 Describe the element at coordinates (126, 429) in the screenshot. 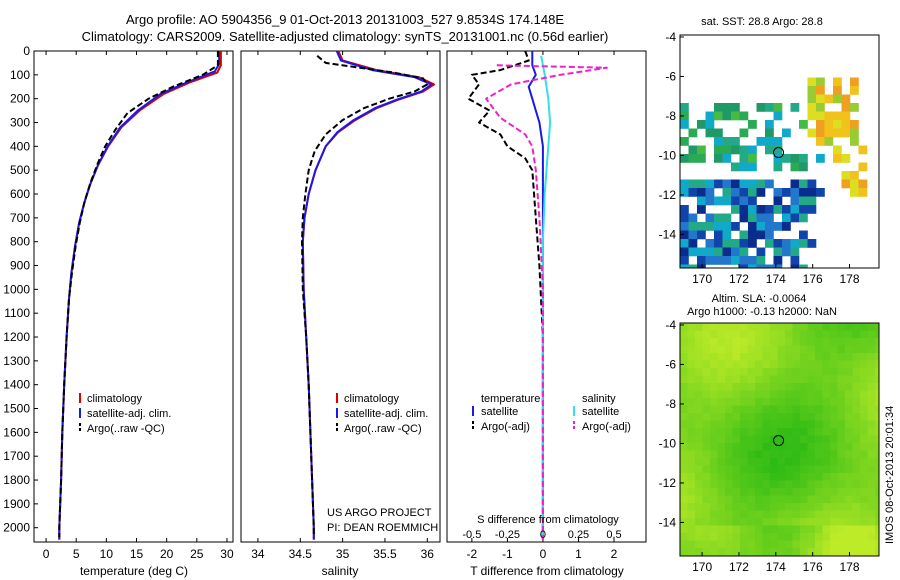

I see `legend-argo-label: Argo(..raw -QC)` at that location.